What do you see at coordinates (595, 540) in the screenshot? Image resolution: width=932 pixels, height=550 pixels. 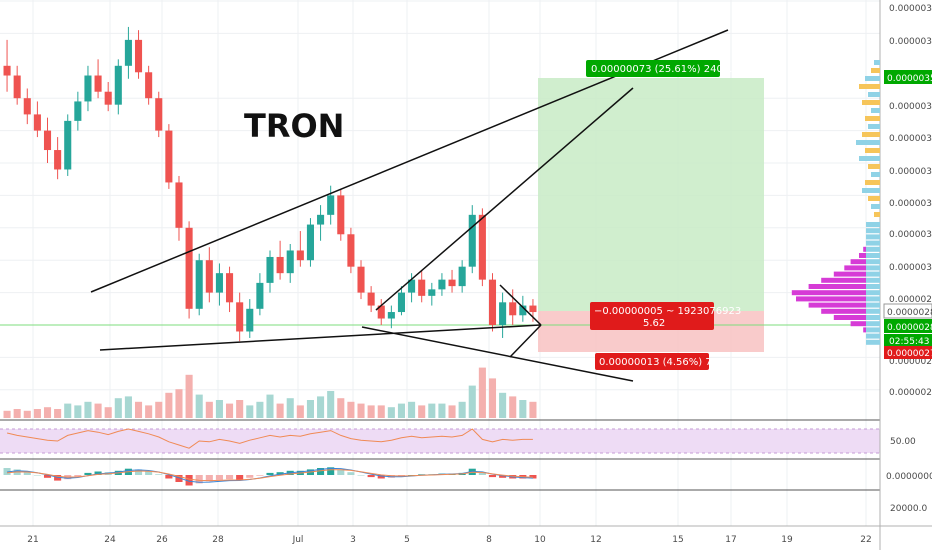 I see `time-tick-label: 12` at bounding box center [595, 540].